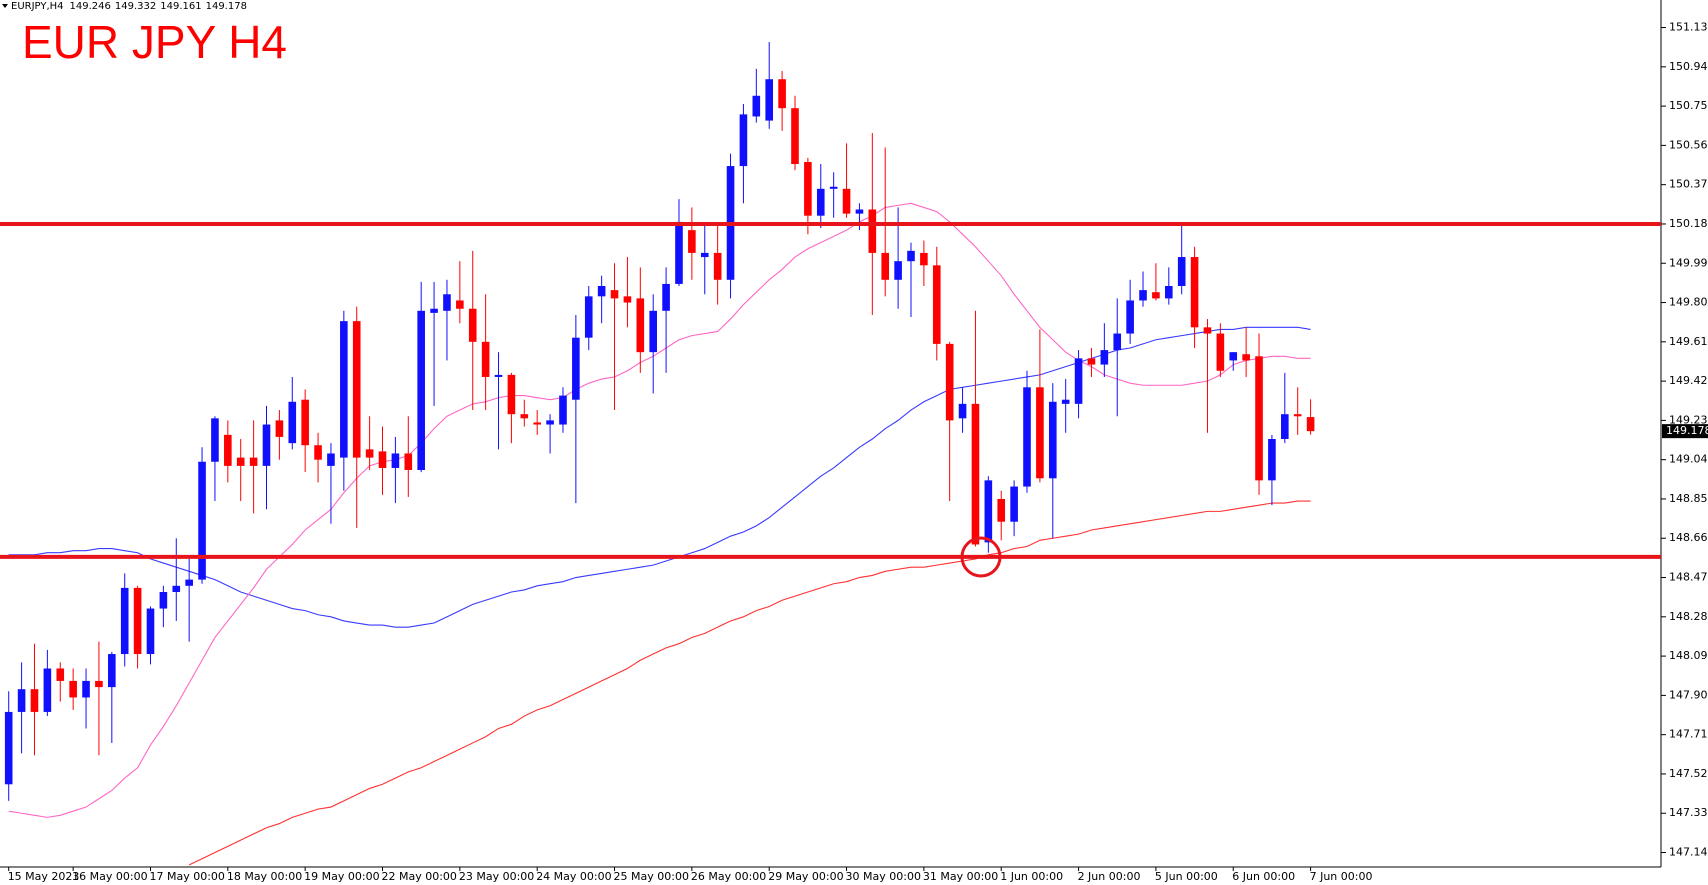  What do you see at coordinates (341, 876) in the screenshot?
I see `x-tick-label: 19 May 00:00` at bounding box center [341, 876].